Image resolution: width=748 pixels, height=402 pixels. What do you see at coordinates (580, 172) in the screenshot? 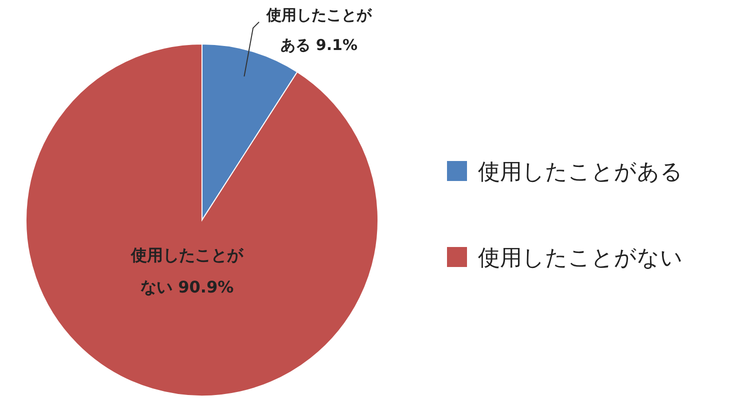
I see `legend-label: 使用したことがある` at bounding box center [580, 172].